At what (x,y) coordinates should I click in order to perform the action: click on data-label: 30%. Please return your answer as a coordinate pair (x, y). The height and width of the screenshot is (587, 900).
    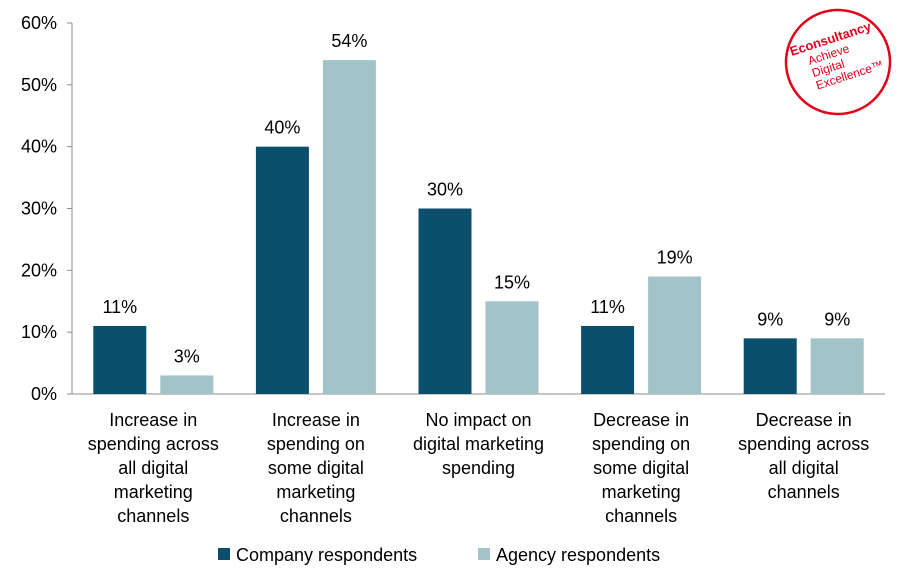
    Looking at the image, I should click on (445, 190).